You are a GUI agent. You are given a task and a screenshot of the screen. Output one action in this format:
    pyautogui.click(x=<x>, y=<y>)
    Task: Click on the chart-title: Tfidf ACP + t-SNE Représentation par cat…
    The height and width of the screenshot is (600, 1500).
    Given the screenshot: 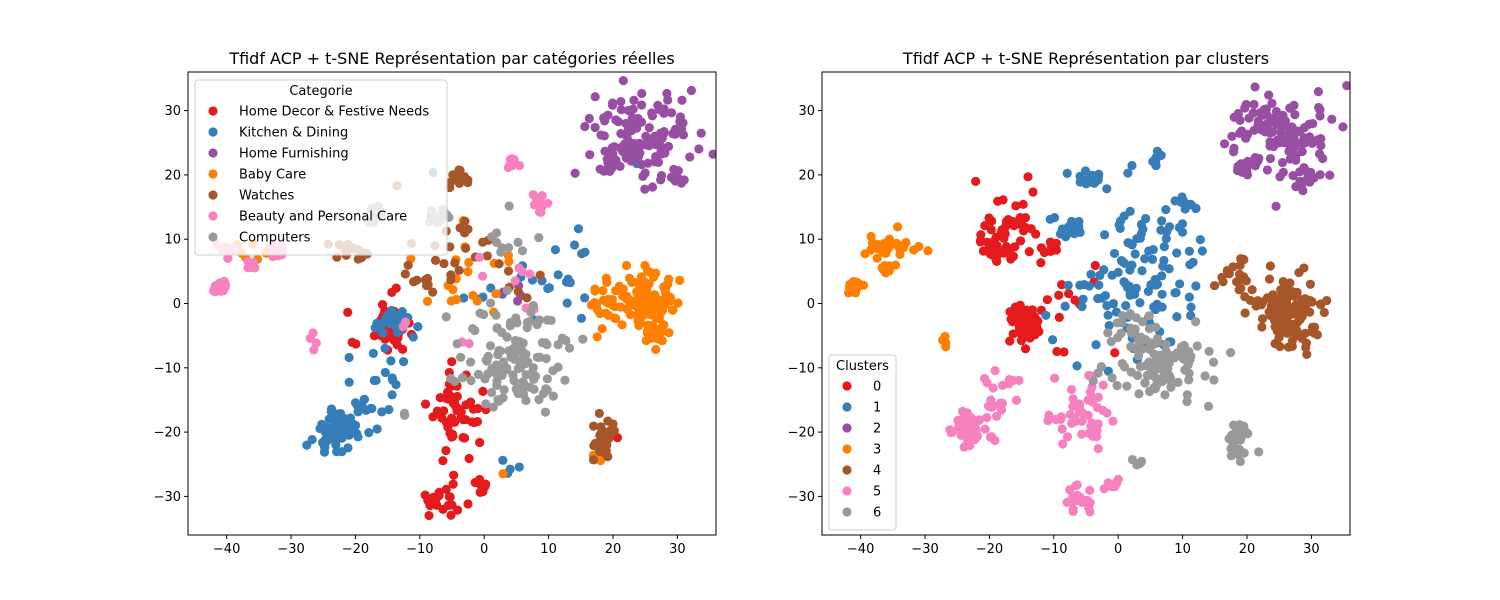 What is the action you would take?
    pyautogui.click(x=451, y=58)
    